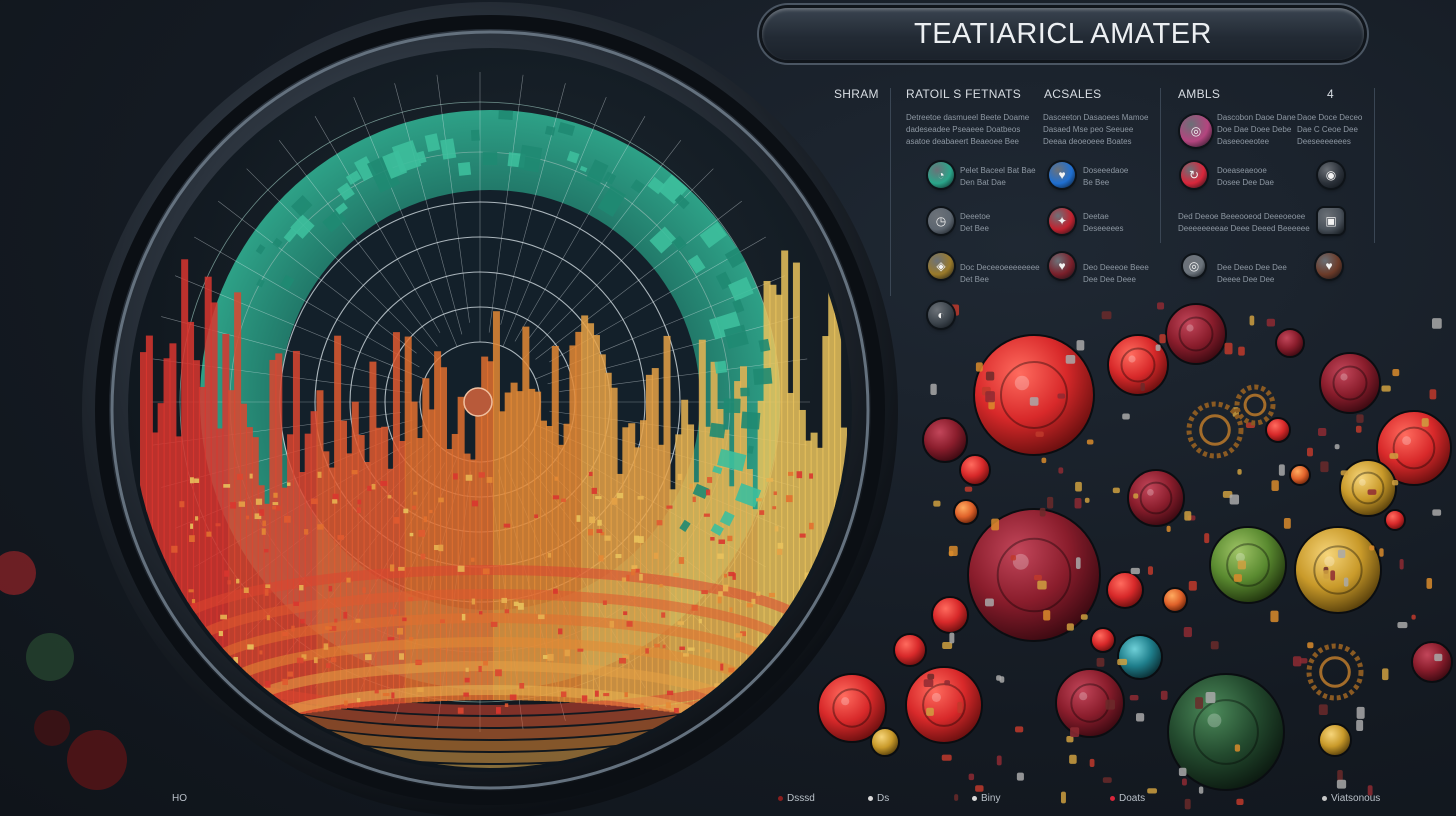 The width and height of the screenshot is (1456, 816). I want to click on gold-badge-icon: ◈, so click(941, 266).